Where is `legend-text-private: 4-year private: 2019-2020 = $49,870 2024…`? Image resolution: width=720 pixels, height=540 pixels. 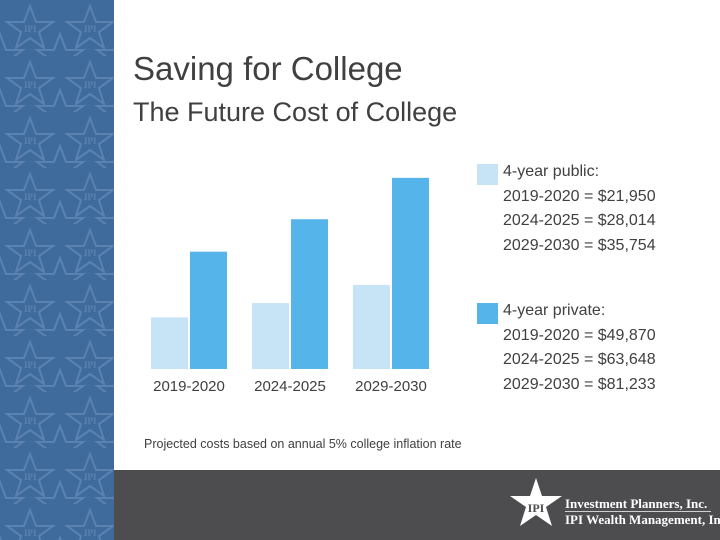
legend-text-private: 4-year private: 2019-2020 = $49,870 2024… is located at coordinates (579, 348).